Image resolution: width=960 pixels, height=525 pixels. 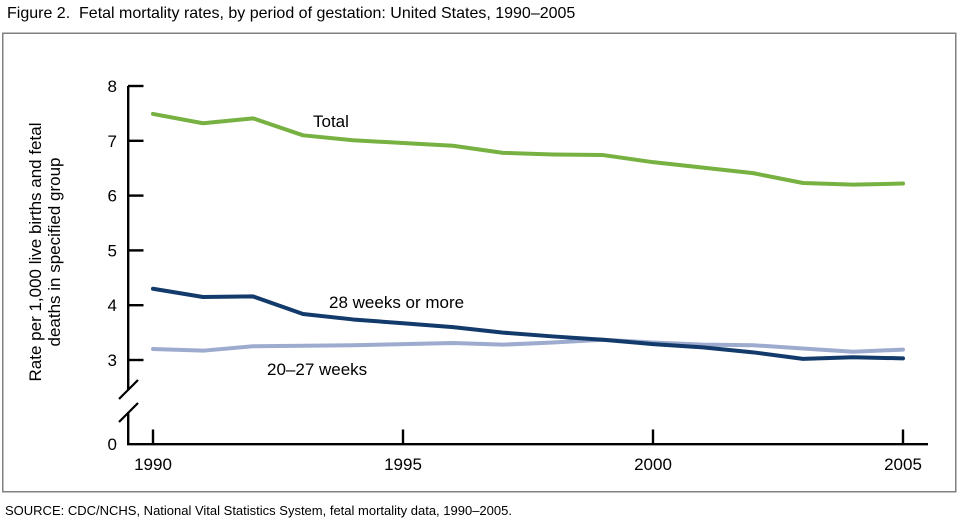 I want to click on y-tick-label-4: 4, so click(x=112, y=305).